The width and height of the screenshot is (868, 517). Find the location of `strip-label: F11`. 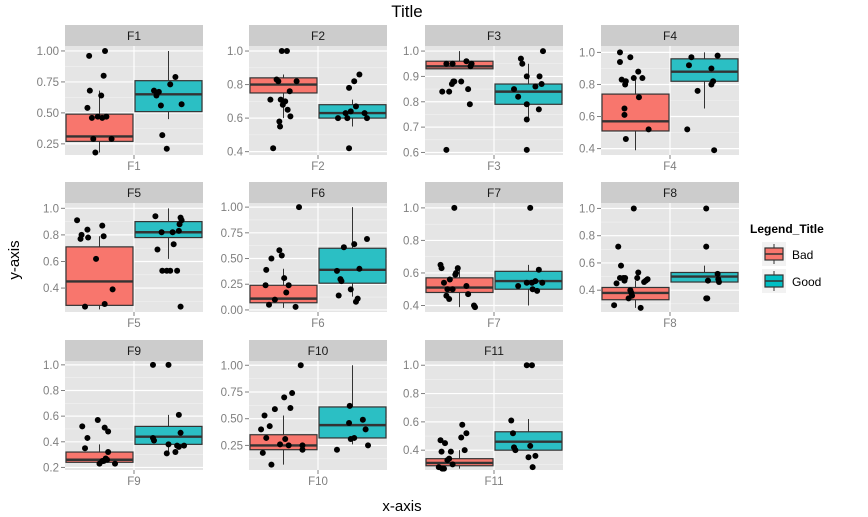

strip-label: F11 is located at coordinates (494, 351).